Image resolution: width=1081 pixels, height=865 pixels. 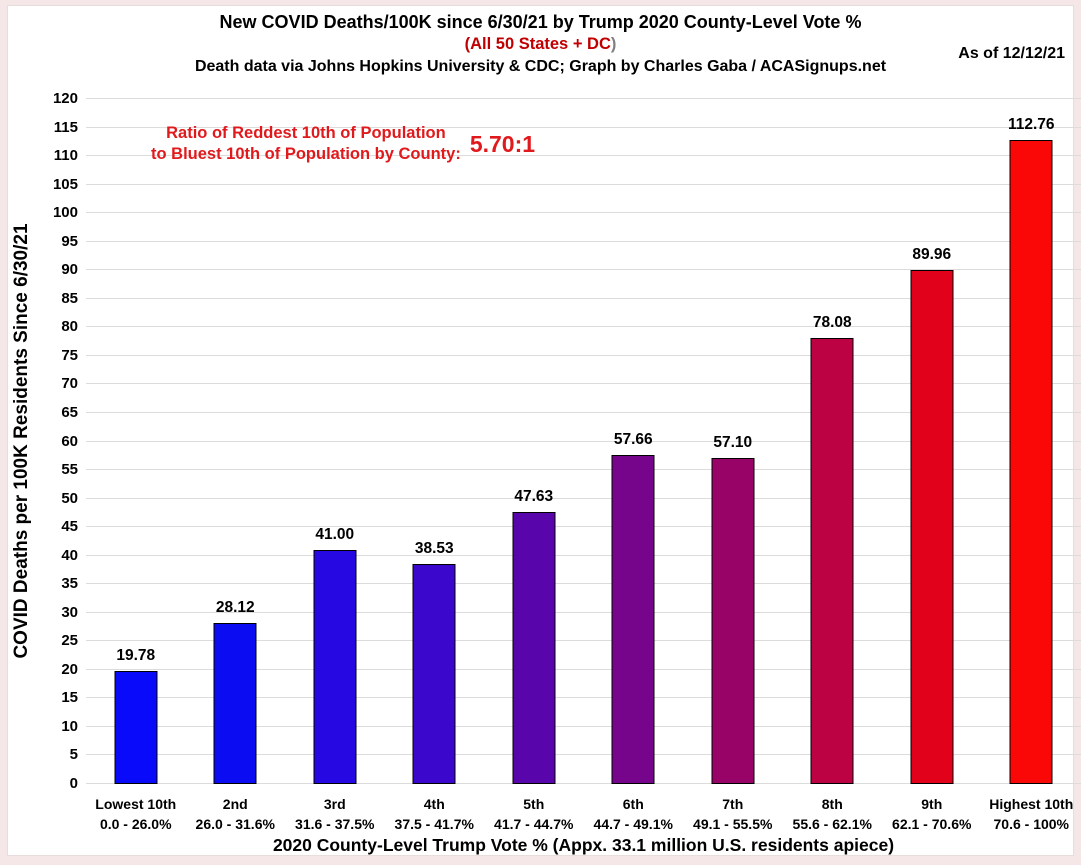 I want to click on y-tick-label-95: 95, so click(x=69, y=241).